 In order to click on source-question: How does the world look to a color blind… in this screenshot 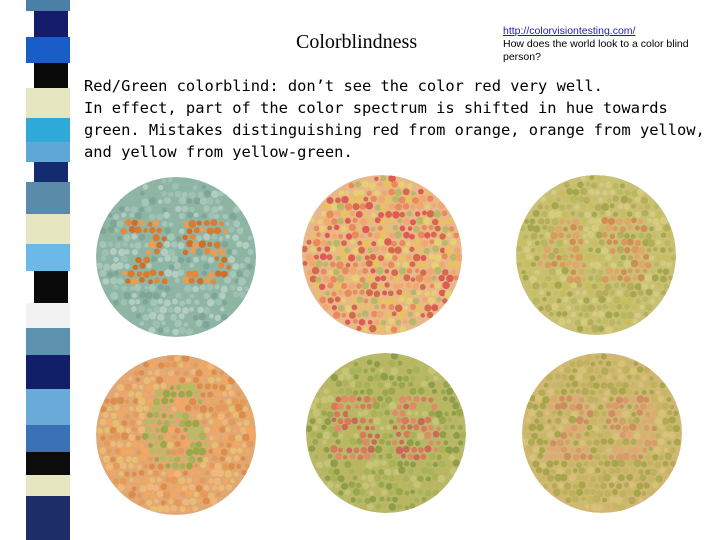, I will do `click(596, 50)`.